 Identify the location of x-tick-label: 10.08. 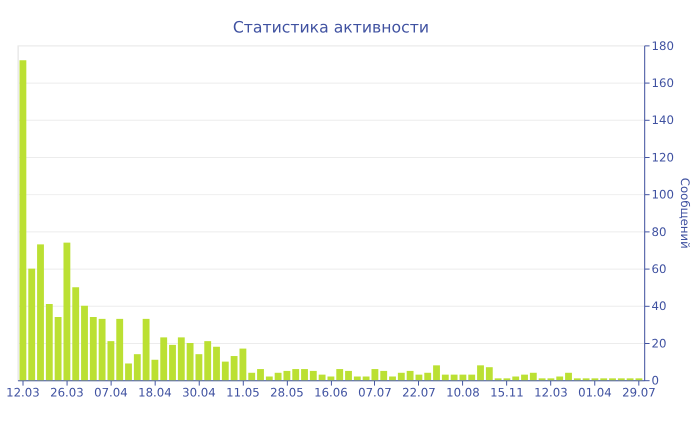
(463, 392).